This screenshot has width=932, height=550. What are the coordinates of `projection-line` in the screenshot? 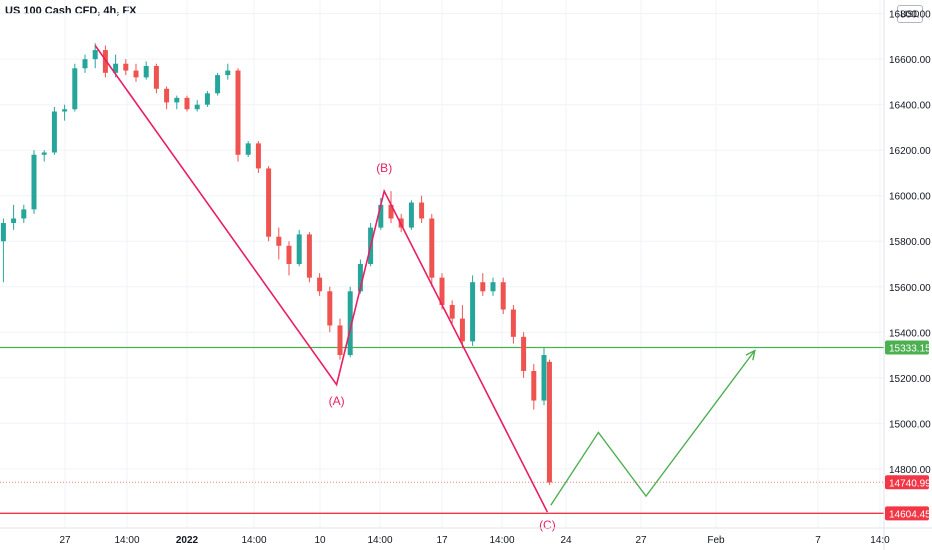 It's located at (653, 428).